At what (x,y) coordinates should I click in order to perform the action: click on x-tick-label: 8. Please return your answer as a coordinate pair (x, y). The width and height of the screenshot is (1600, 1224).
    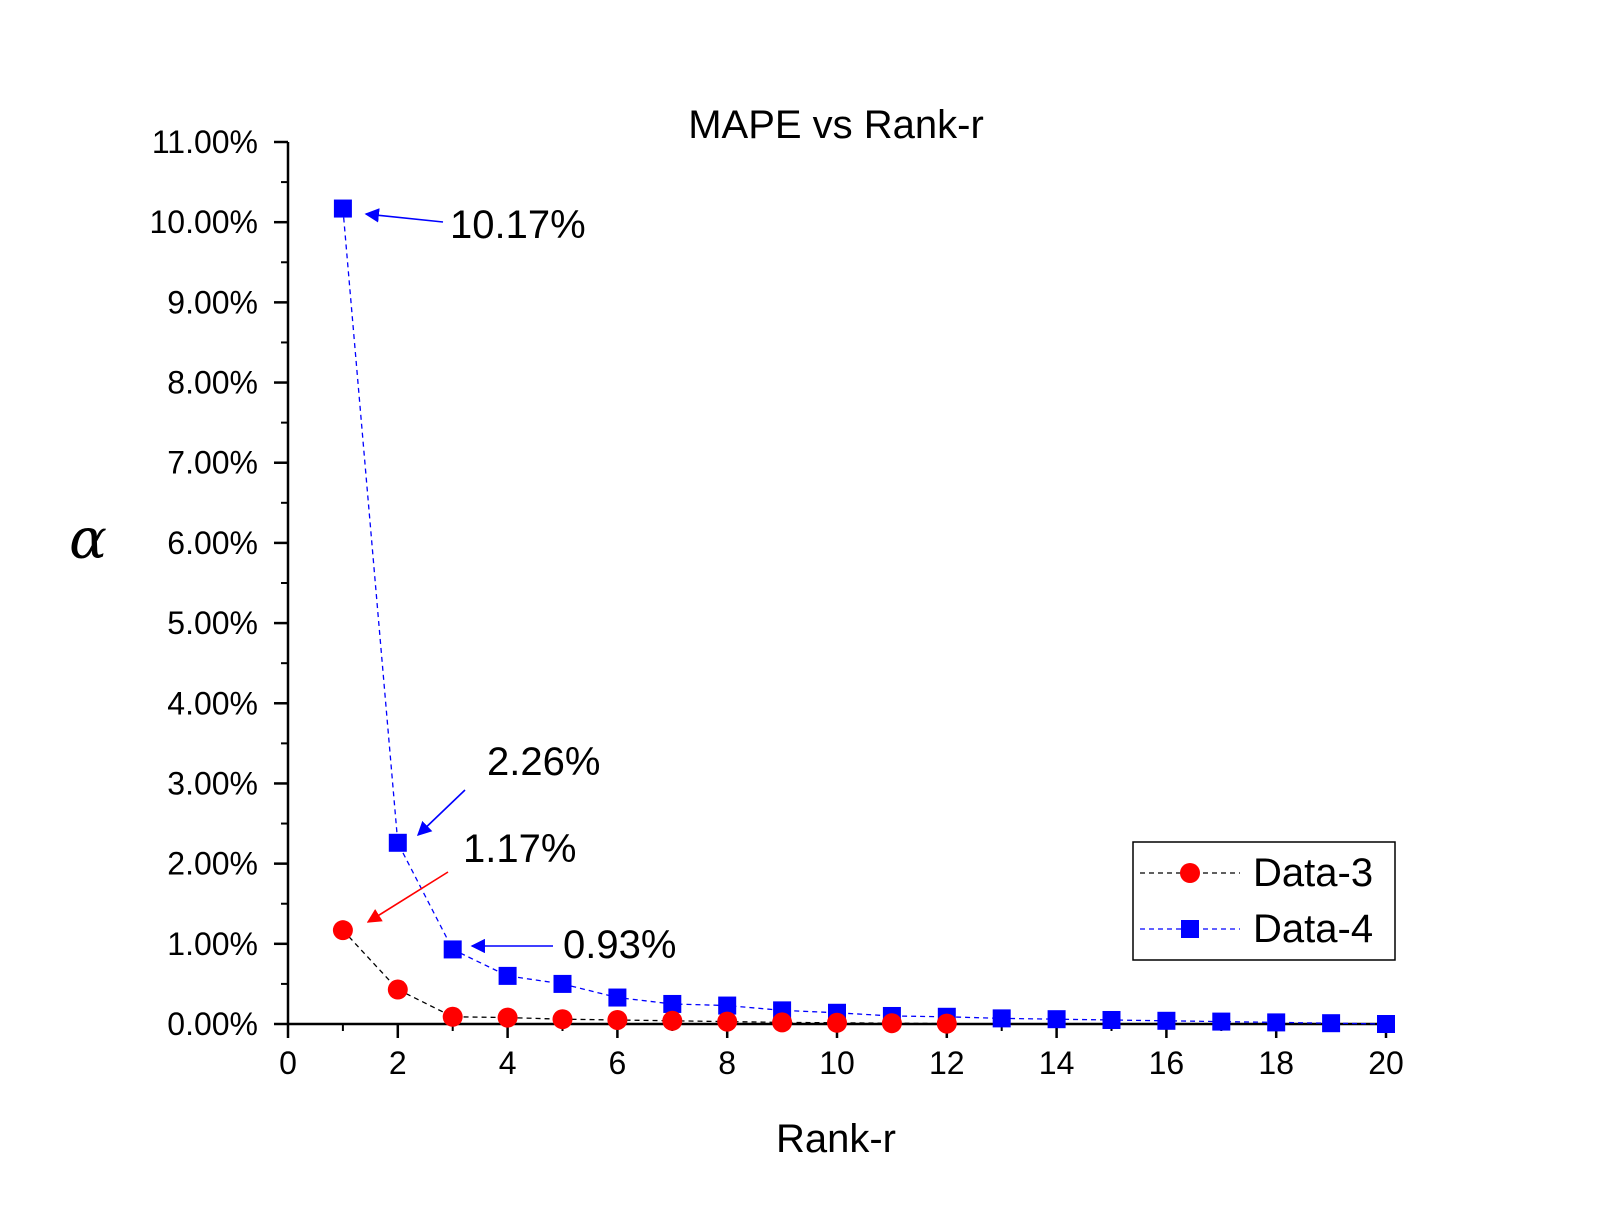
    Looking at the image, I should click on (727, 1063).